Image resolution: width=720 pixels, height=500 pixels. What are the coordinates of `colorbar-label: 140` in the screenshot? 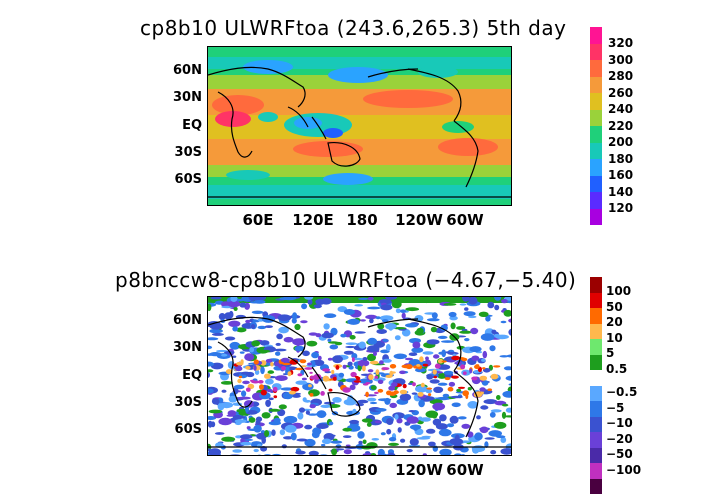 It's located at (621, 191).